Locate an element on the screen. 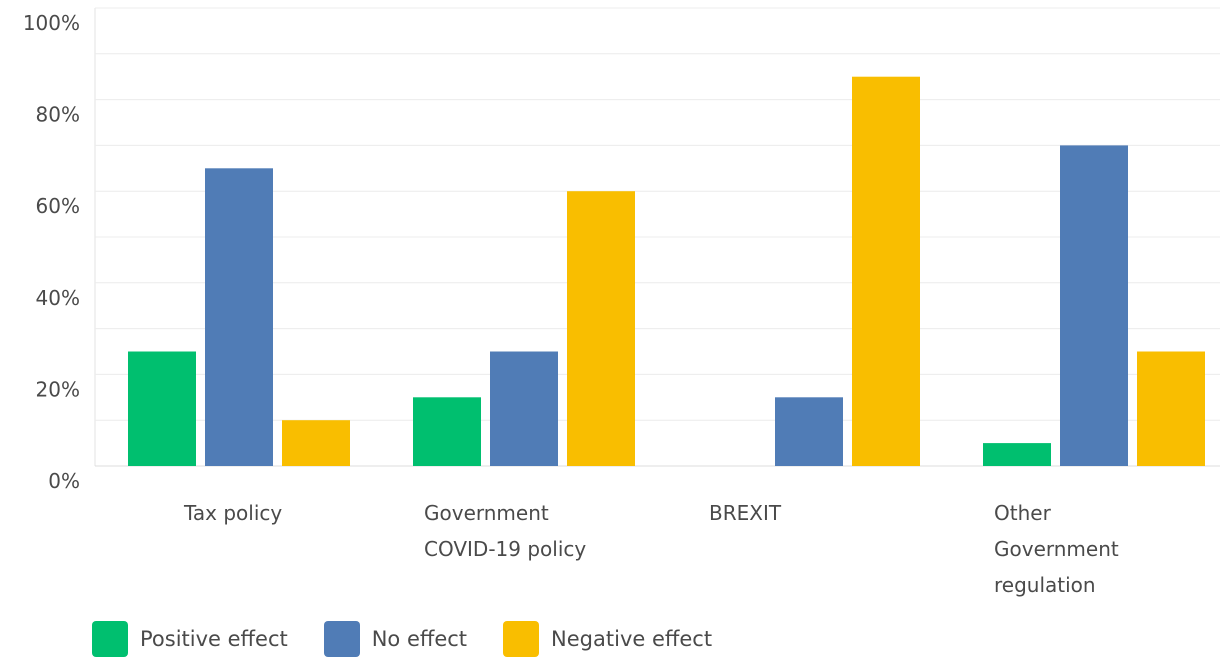 This screenshot has height=658, width=1220. y-tick-label-100: 100% is located at coordinates (51, 23).